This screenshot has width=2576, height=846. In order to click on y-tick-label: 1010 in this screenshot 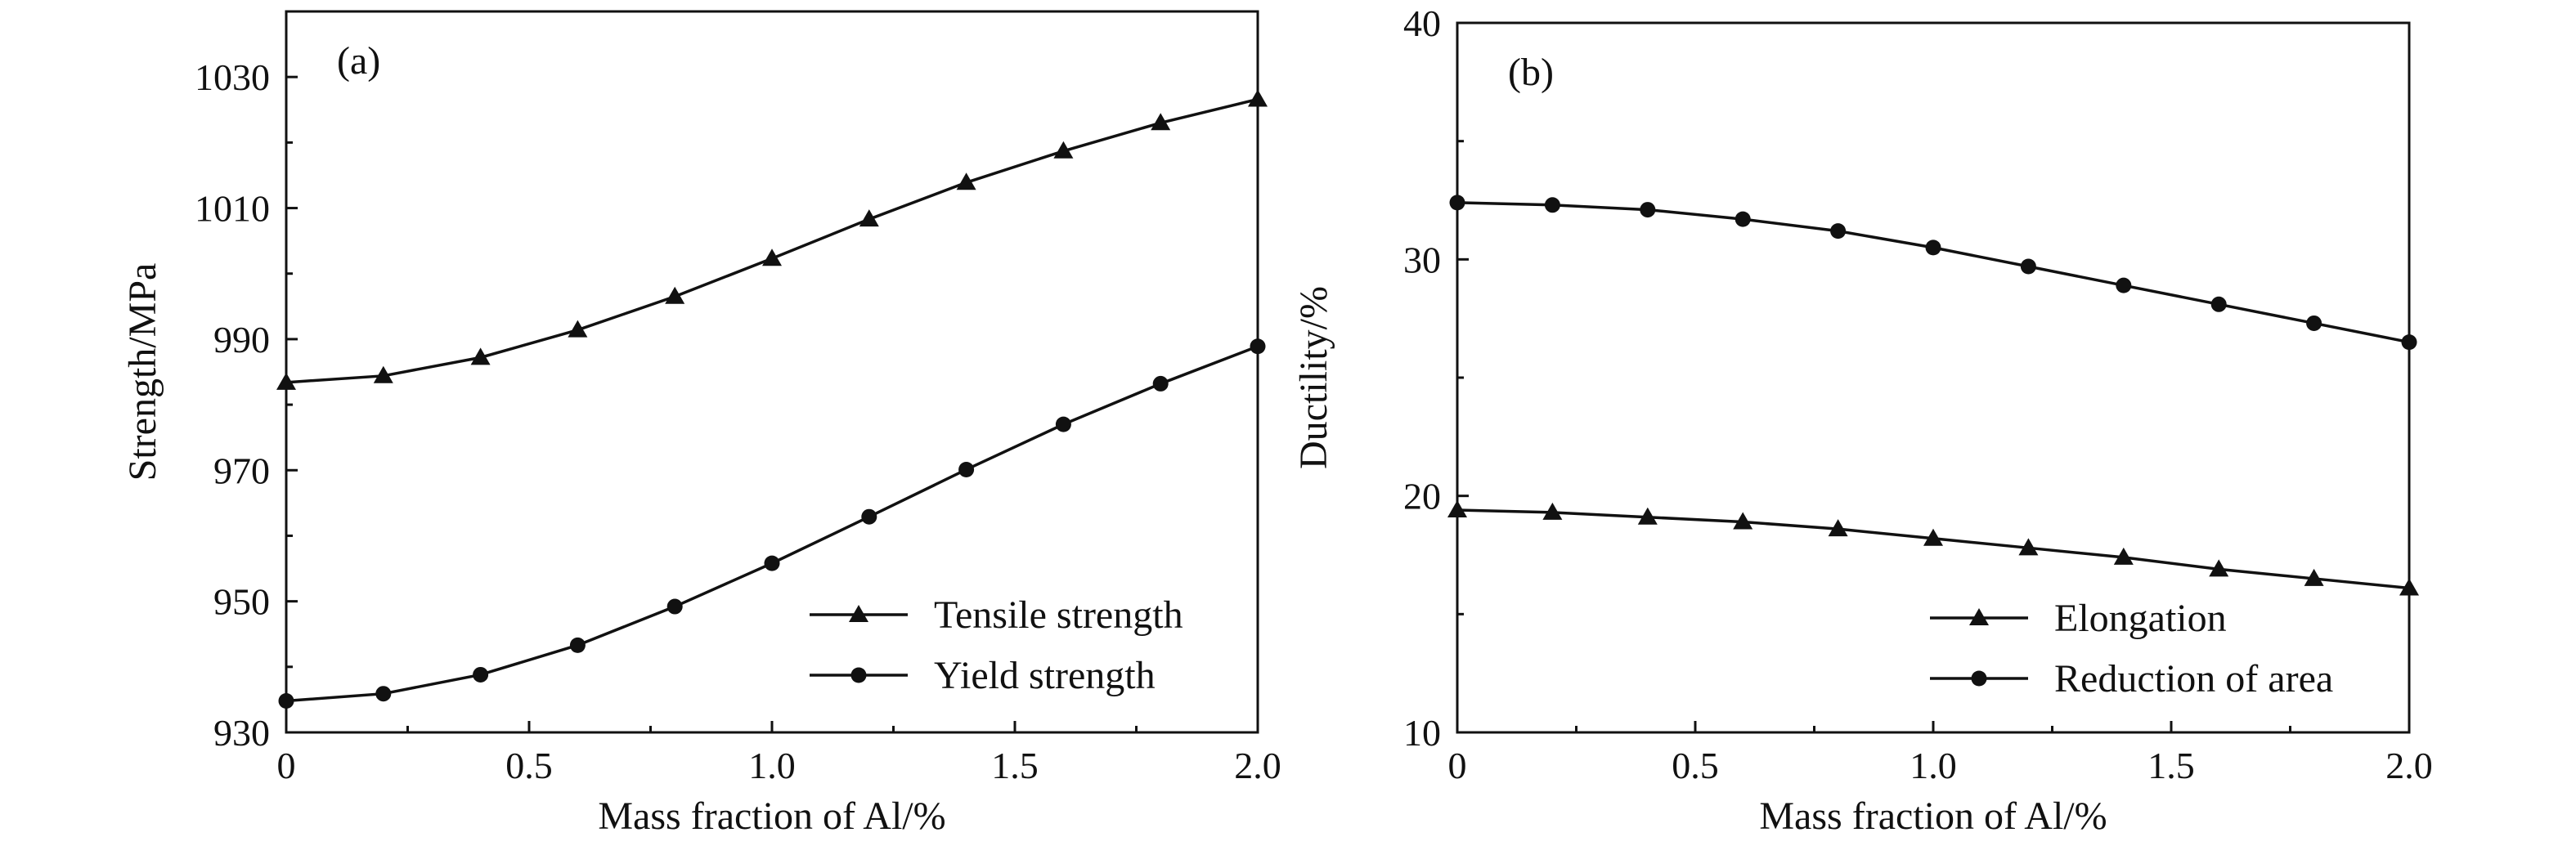, I will do `click(233, 209)`.